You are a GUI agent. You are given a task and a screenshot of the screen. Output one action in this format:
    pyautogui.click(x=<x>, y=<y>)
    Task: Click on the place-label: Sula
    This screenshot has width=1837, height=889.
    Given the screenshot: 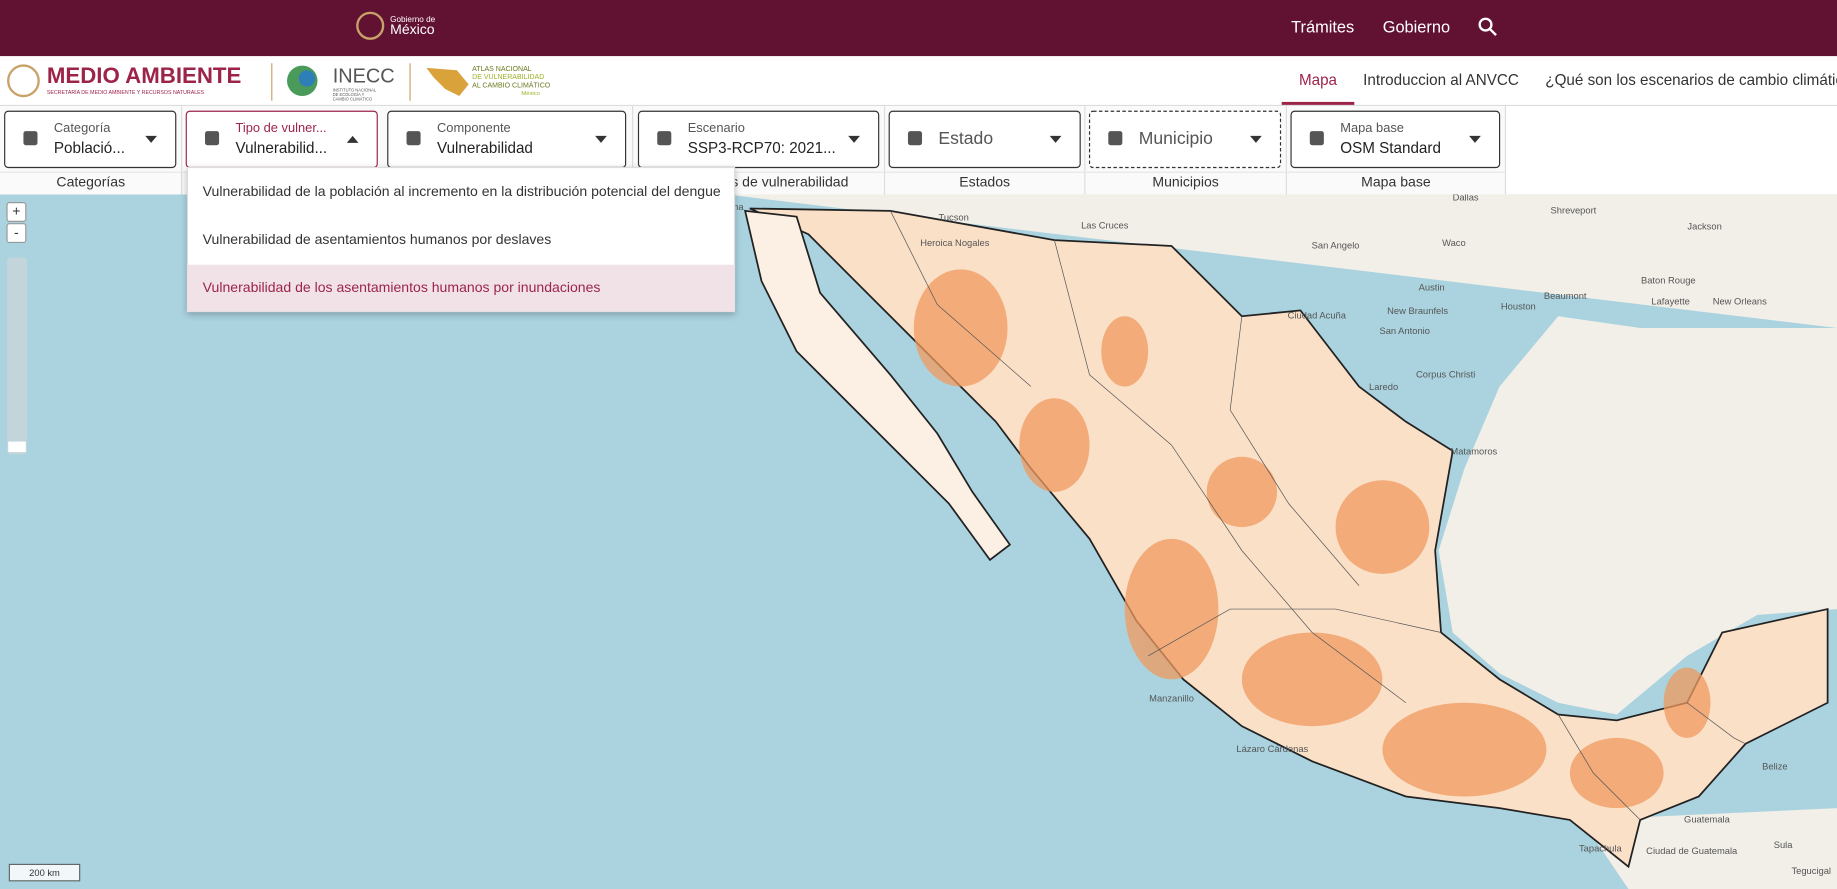 What is the action you would take?
    pyautogui.click(x=1784, y=845)
    